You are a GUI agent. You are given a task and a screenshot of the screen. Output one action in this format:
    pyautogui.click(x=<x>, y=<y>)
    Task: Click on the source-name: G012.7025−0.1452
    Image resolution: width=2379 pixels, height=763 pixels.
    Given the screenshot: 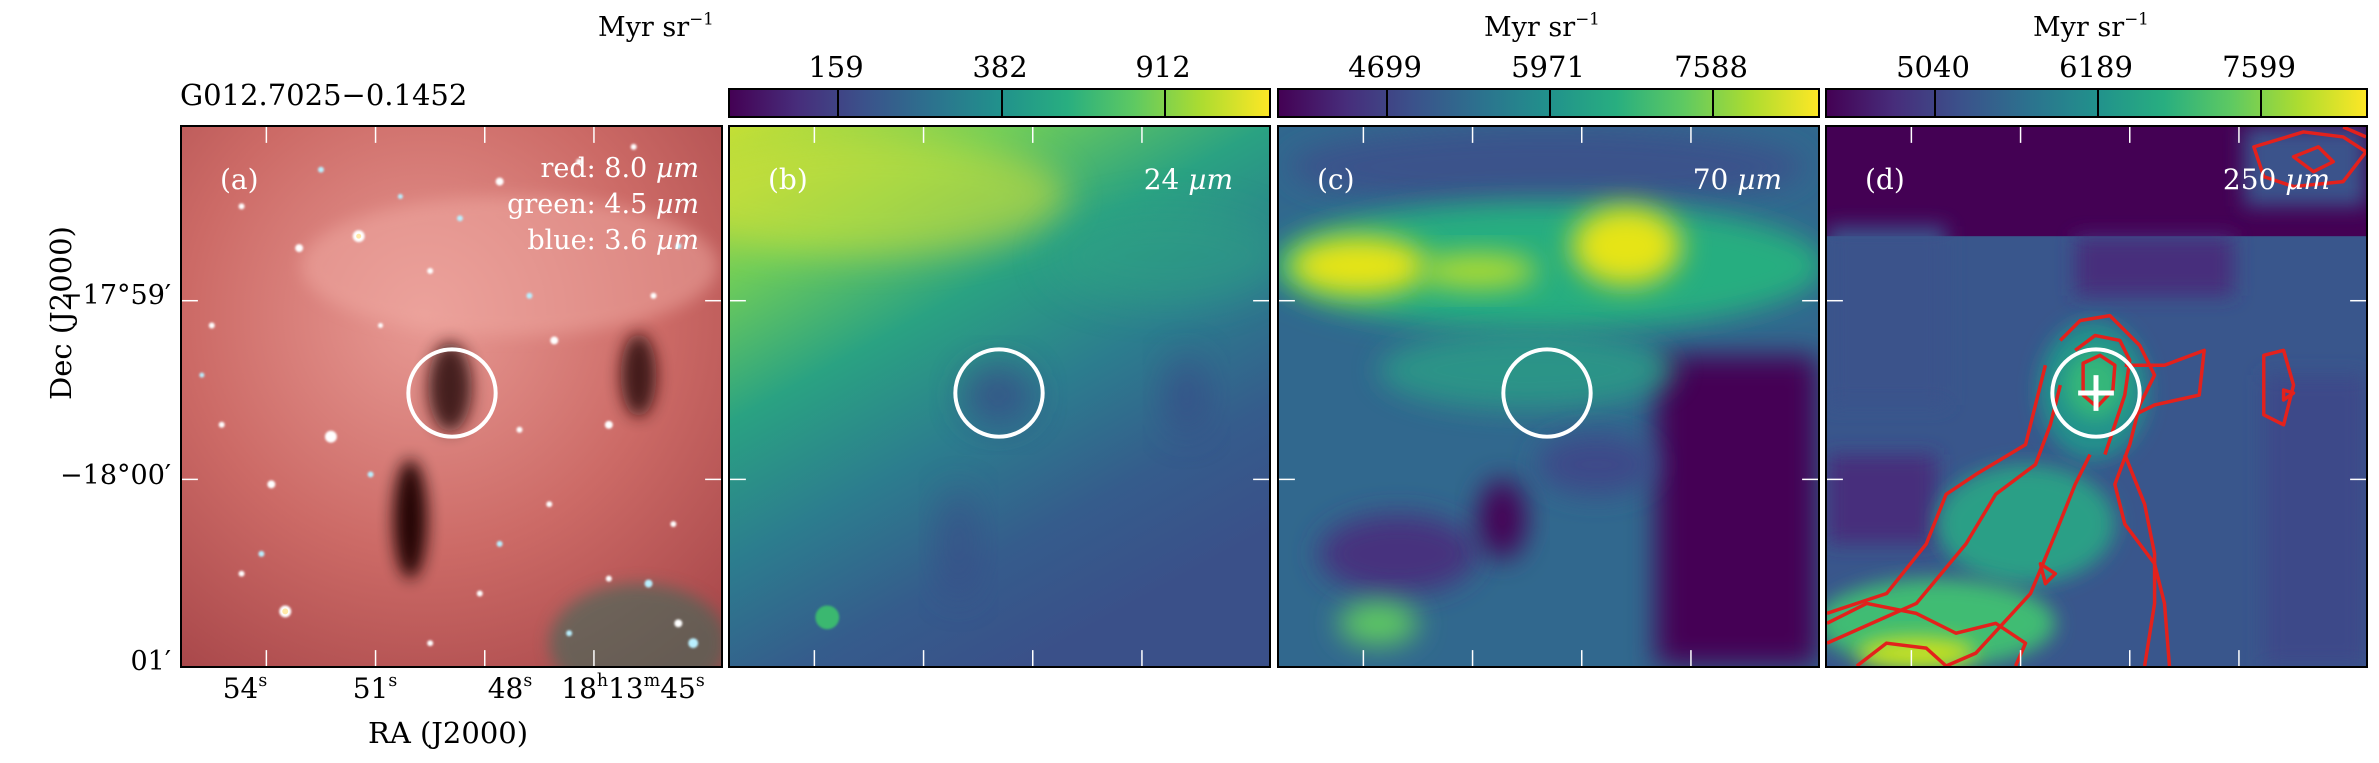 What is the action you would take?
    pyautogui.click(x=324, y=95)
    